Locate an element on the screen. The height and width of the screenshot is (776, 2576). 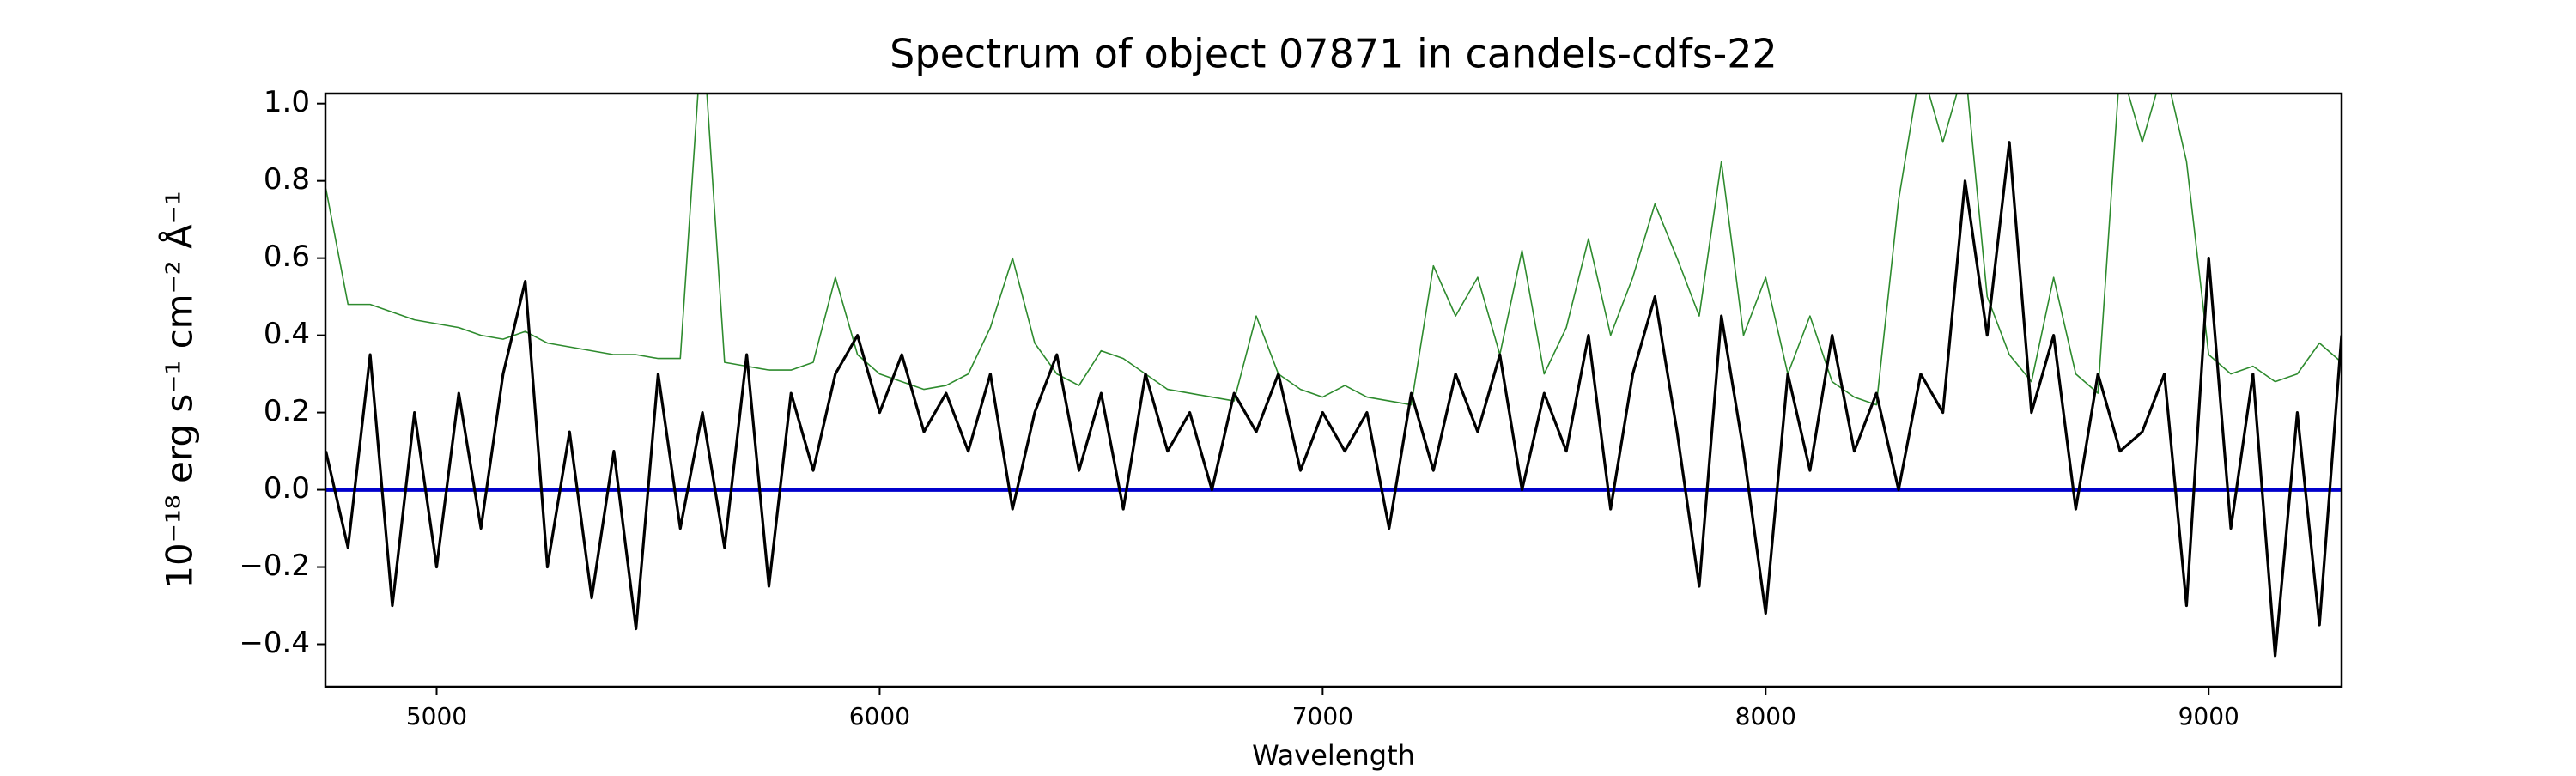
y-tick-label: 1.0 is located at coordinates (287, 102).